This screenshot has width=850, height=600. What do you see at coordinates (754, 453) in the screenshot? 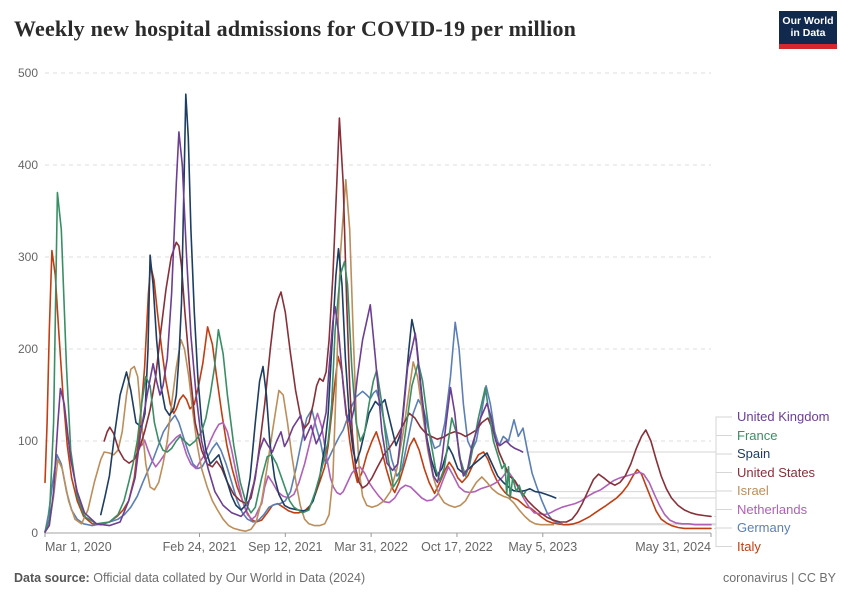
I see `legend-item-spain: Spain` at bounding box center [754, 453].